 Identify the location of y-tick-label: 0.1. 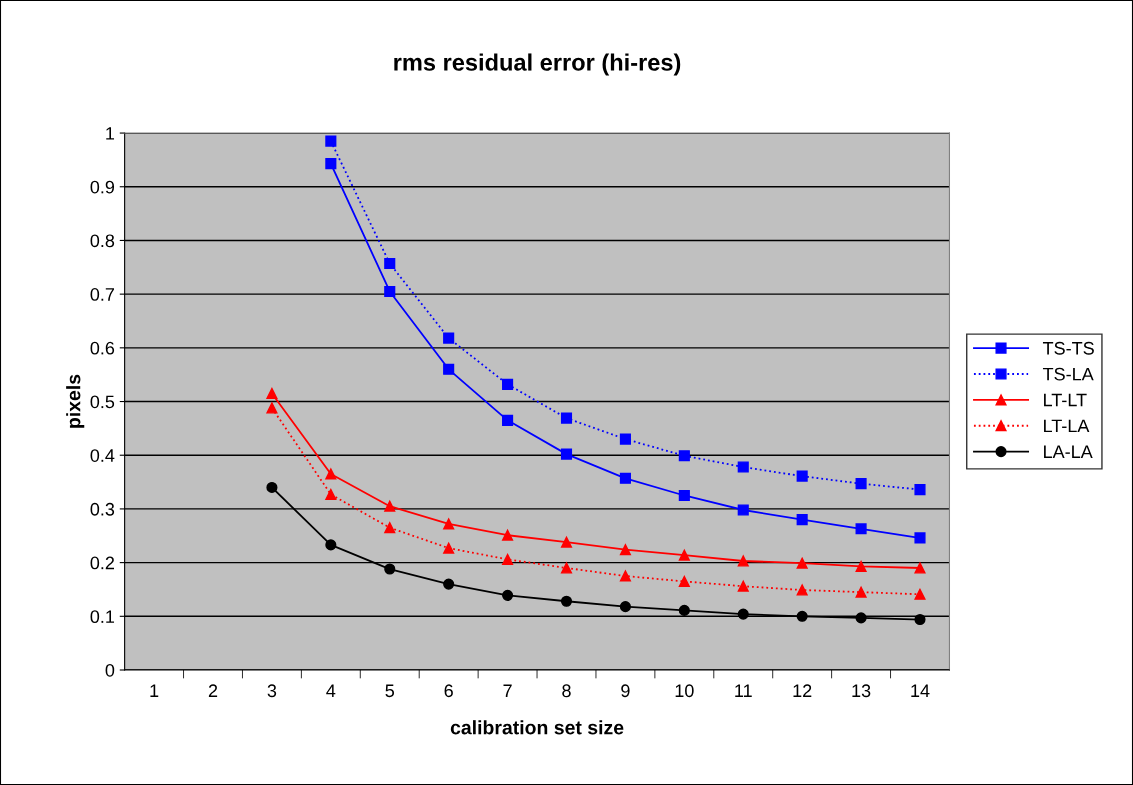
(102, 617).